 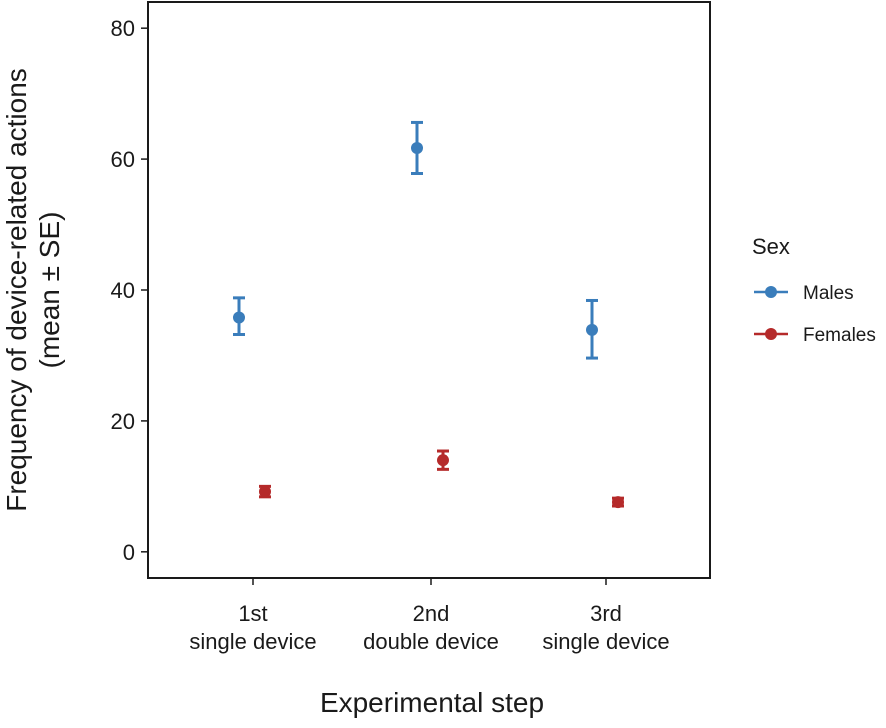 I want to click on y-axis-title: Frequency of device-related actions, so click(x=16, y=290).